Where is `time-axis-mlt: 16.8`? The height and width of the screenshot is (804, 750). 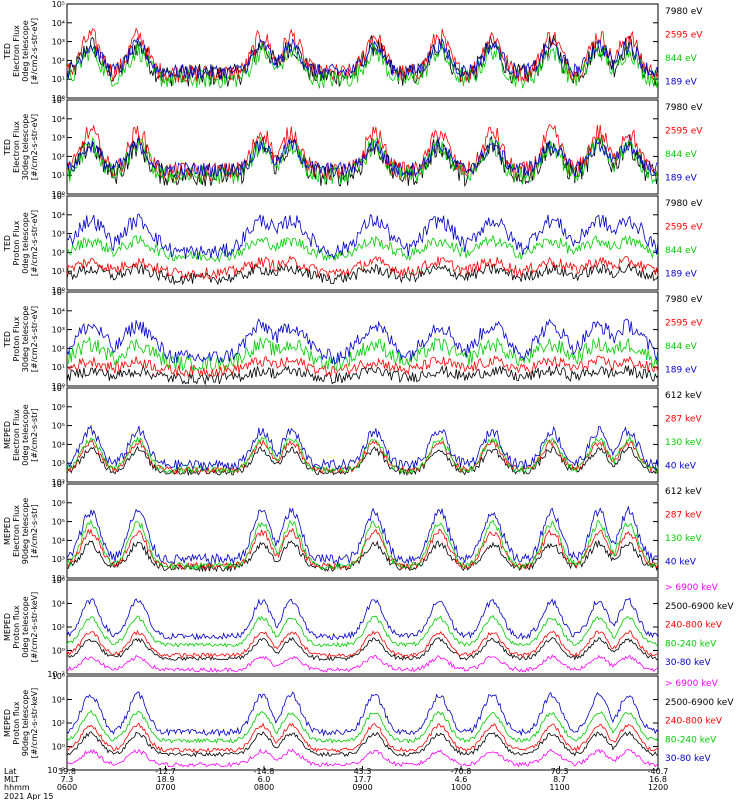 time-axis-mlt: 16.8 is located at coordinates (658, 779).